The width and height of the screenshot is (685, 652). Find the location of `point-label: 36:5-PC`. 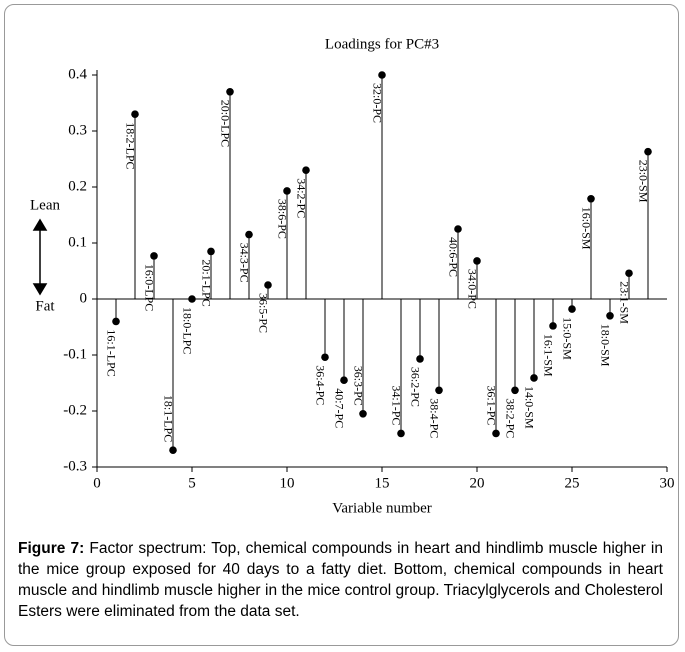

point-label: 36:5-PC is located at coordinates (263, 313).